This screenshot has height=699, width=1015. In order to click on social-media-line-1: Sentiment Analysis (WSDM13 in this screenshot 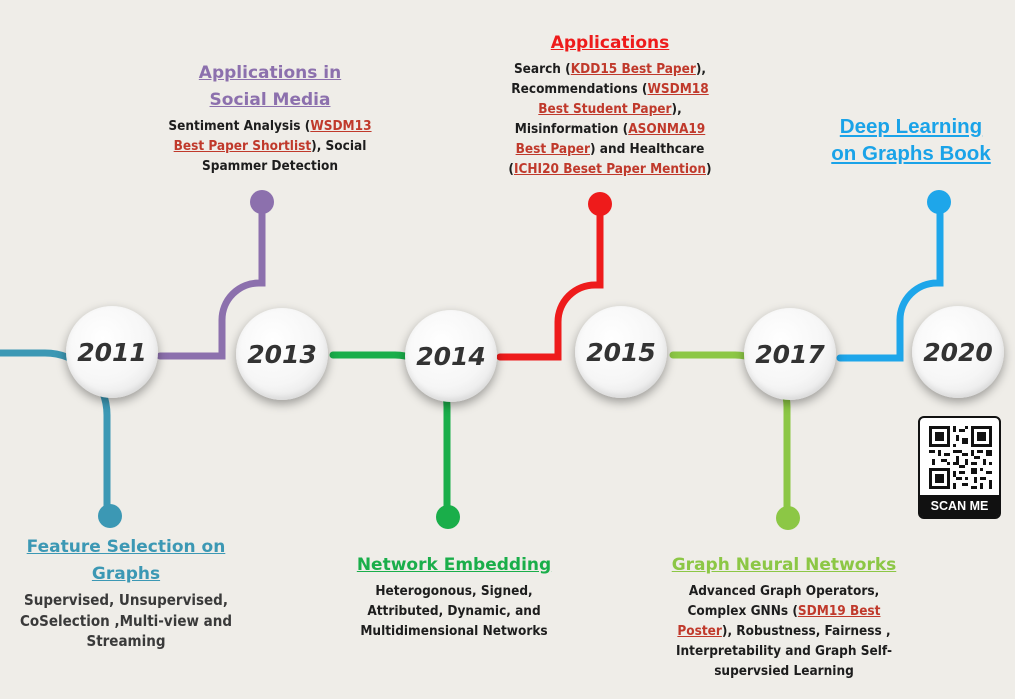, I will do `click(270, 126)`.